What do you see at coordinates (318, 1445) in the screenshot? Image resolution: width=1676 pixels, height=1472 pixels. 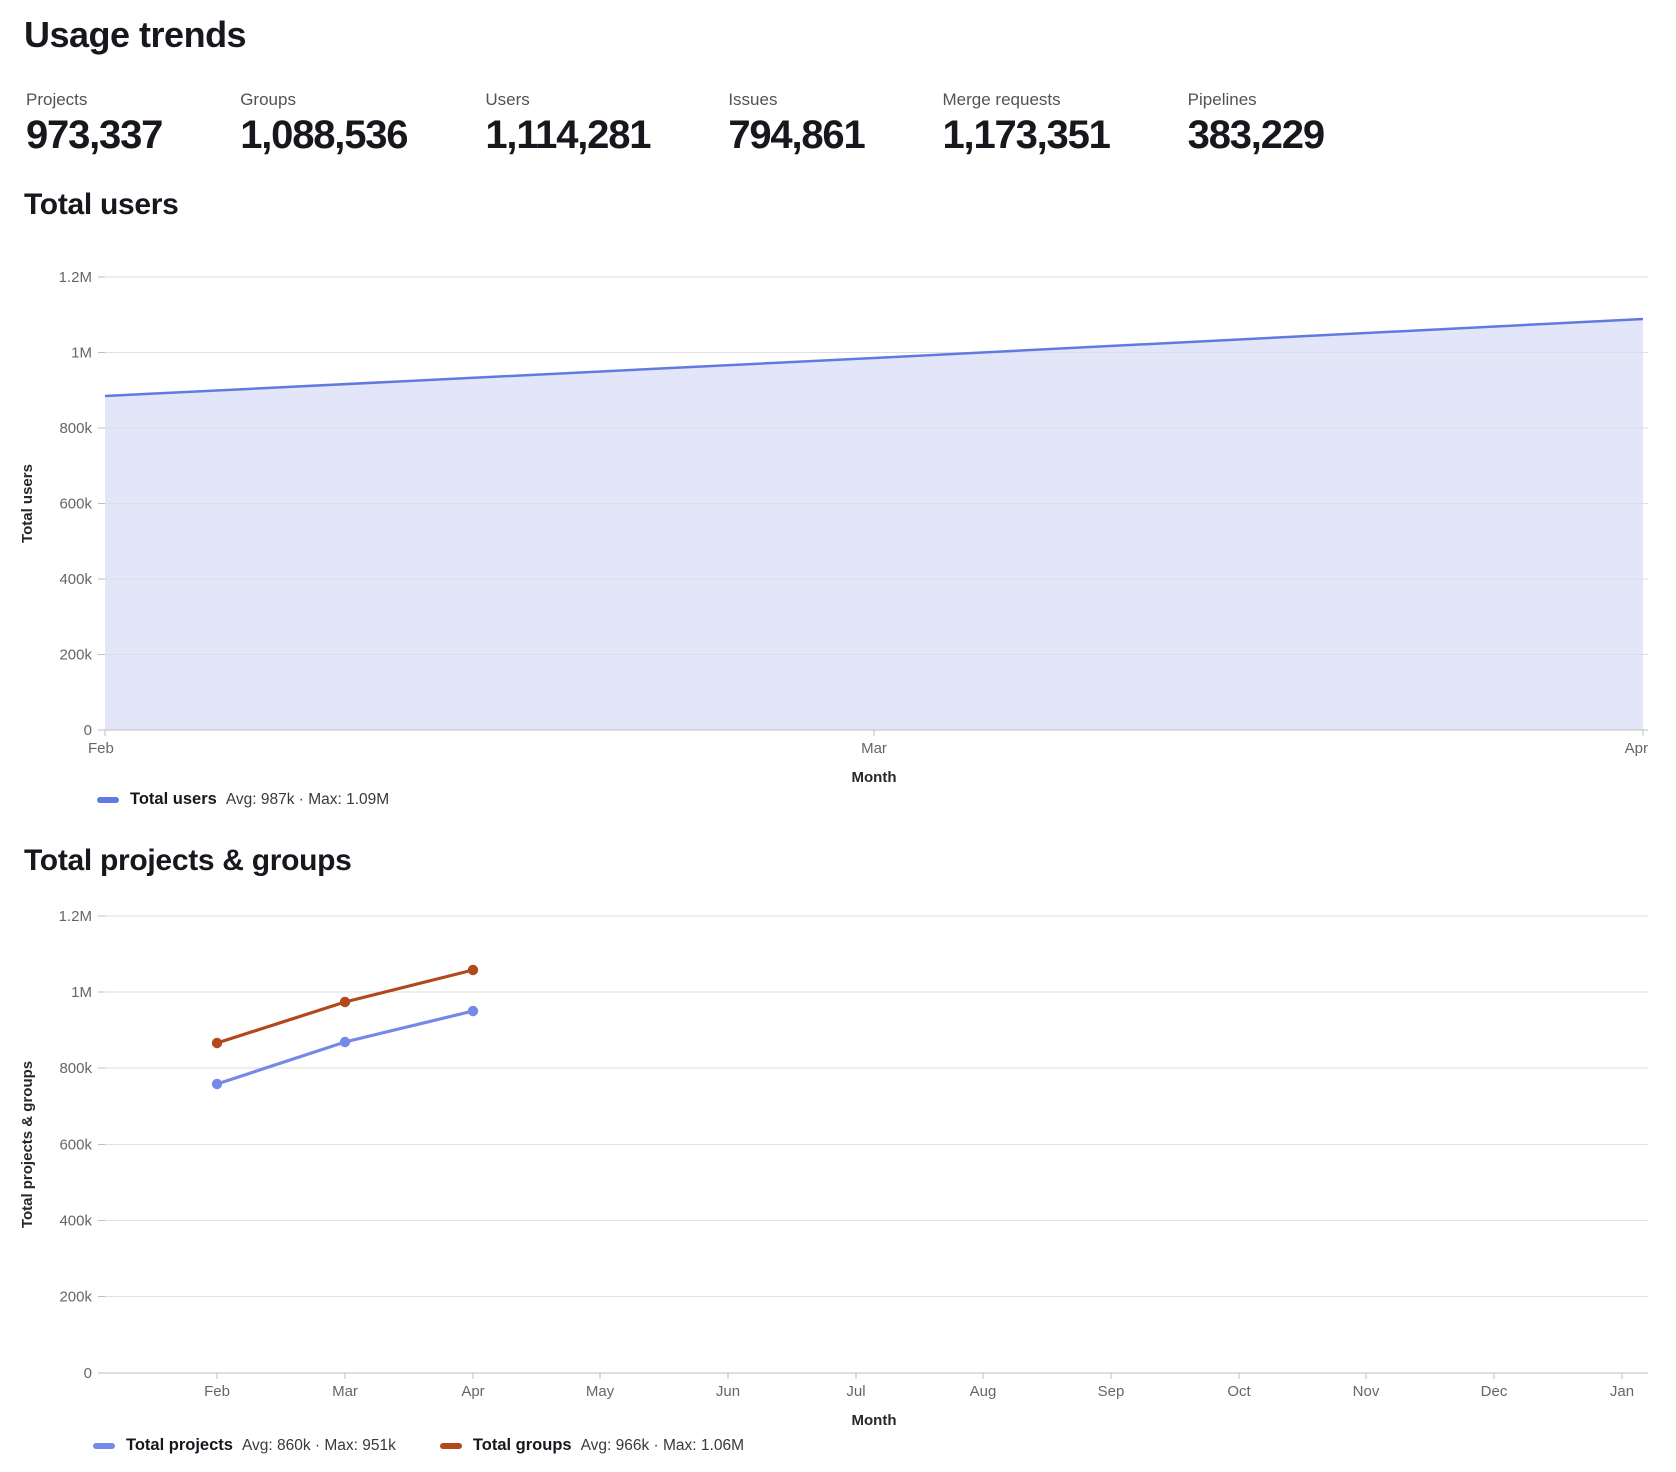 I see `legend-summary: Avg: 860k · Max: 951k` at bounding box center [318, 1445].